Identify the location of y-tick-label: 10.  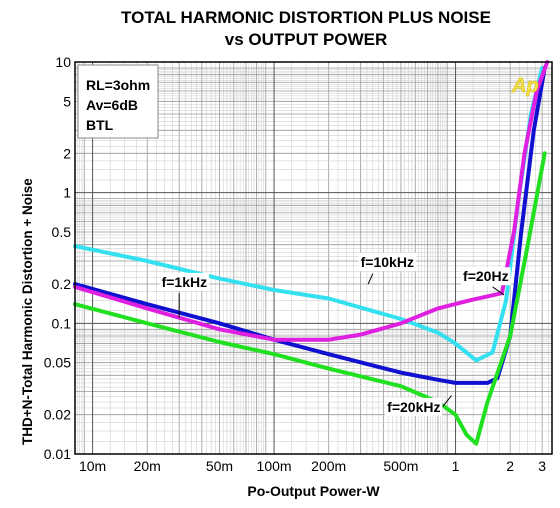
(63, 62).